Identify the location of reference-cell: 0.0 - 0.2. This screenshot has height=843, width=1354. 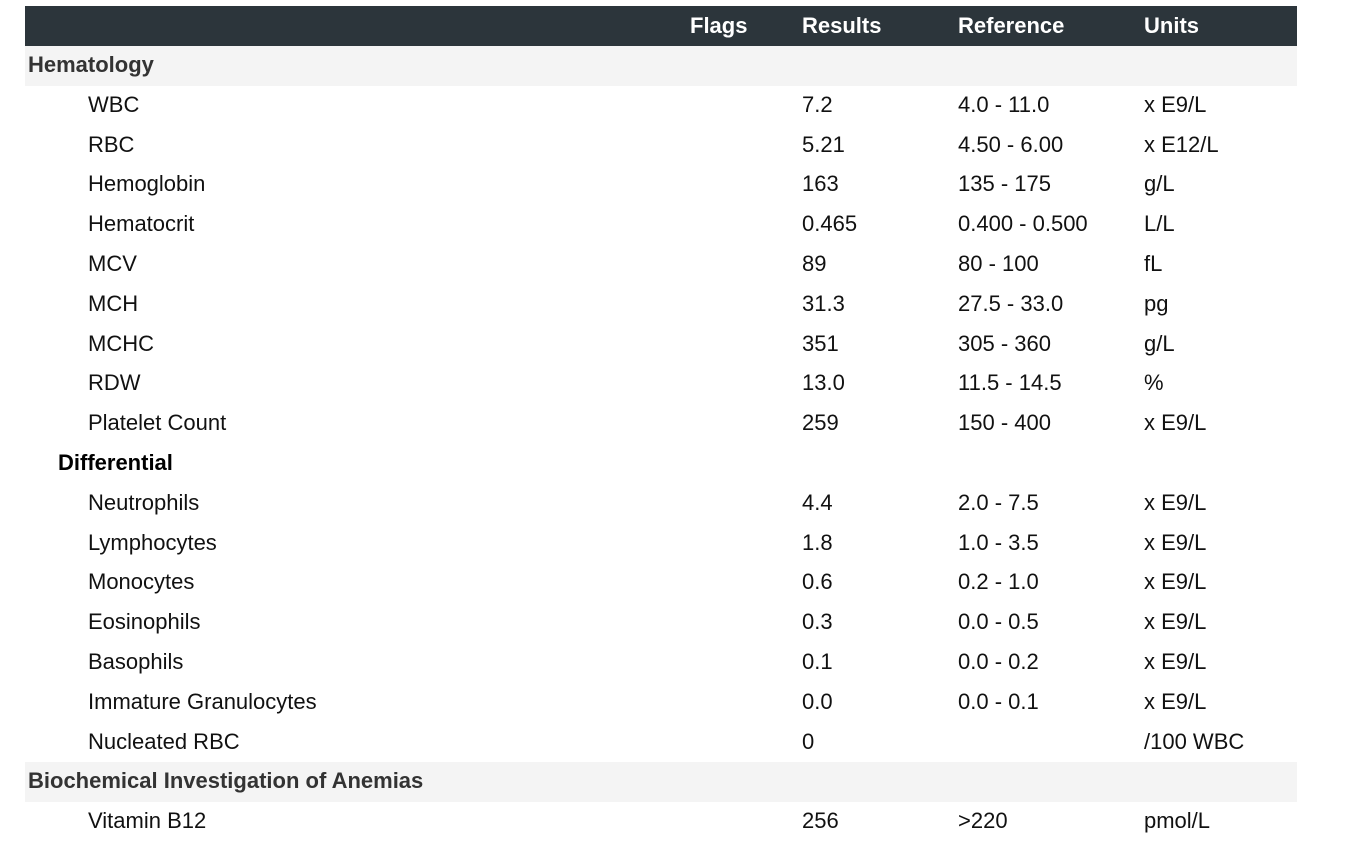
(998, 661).